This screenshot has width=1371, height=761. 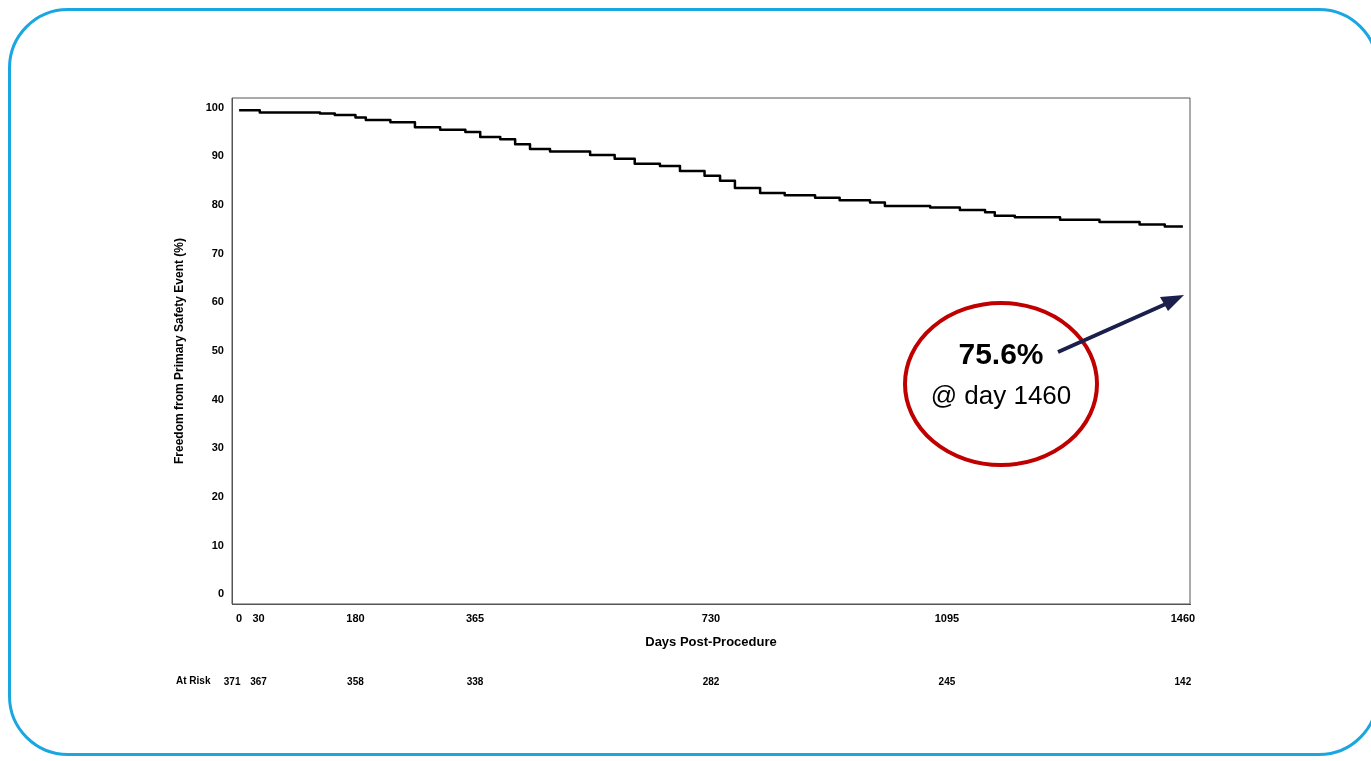 What do you see at coordinates (217, 204) in the screenshot?
I see `y-tick-label: 80` at bounding box center [217, 204].